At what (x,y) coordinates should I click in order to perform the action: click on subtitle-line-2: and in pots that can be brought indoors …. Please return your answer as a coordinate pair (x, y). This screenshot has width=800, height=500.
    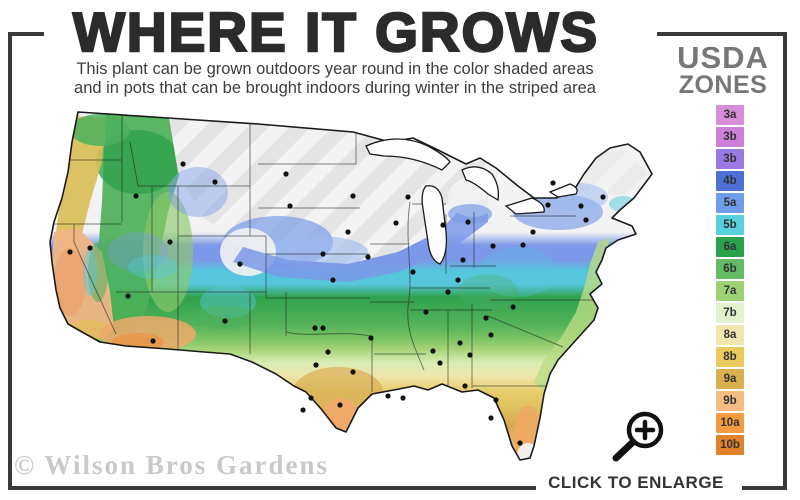
    Looking at the image, I should click on (335, 88).